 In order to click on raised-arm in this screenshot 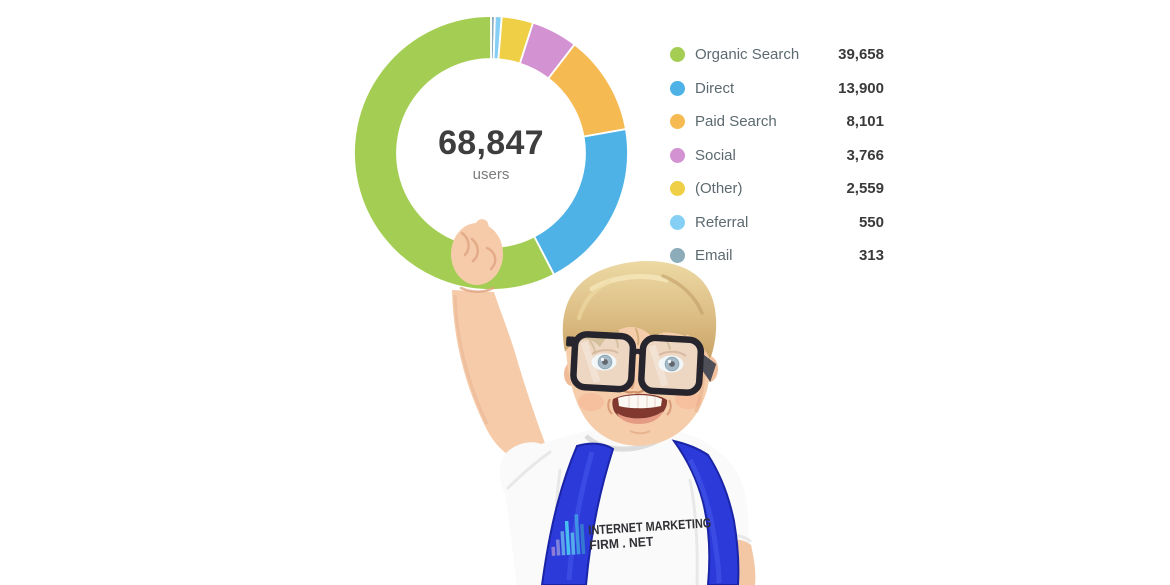, I will do `click(500, 336)`.